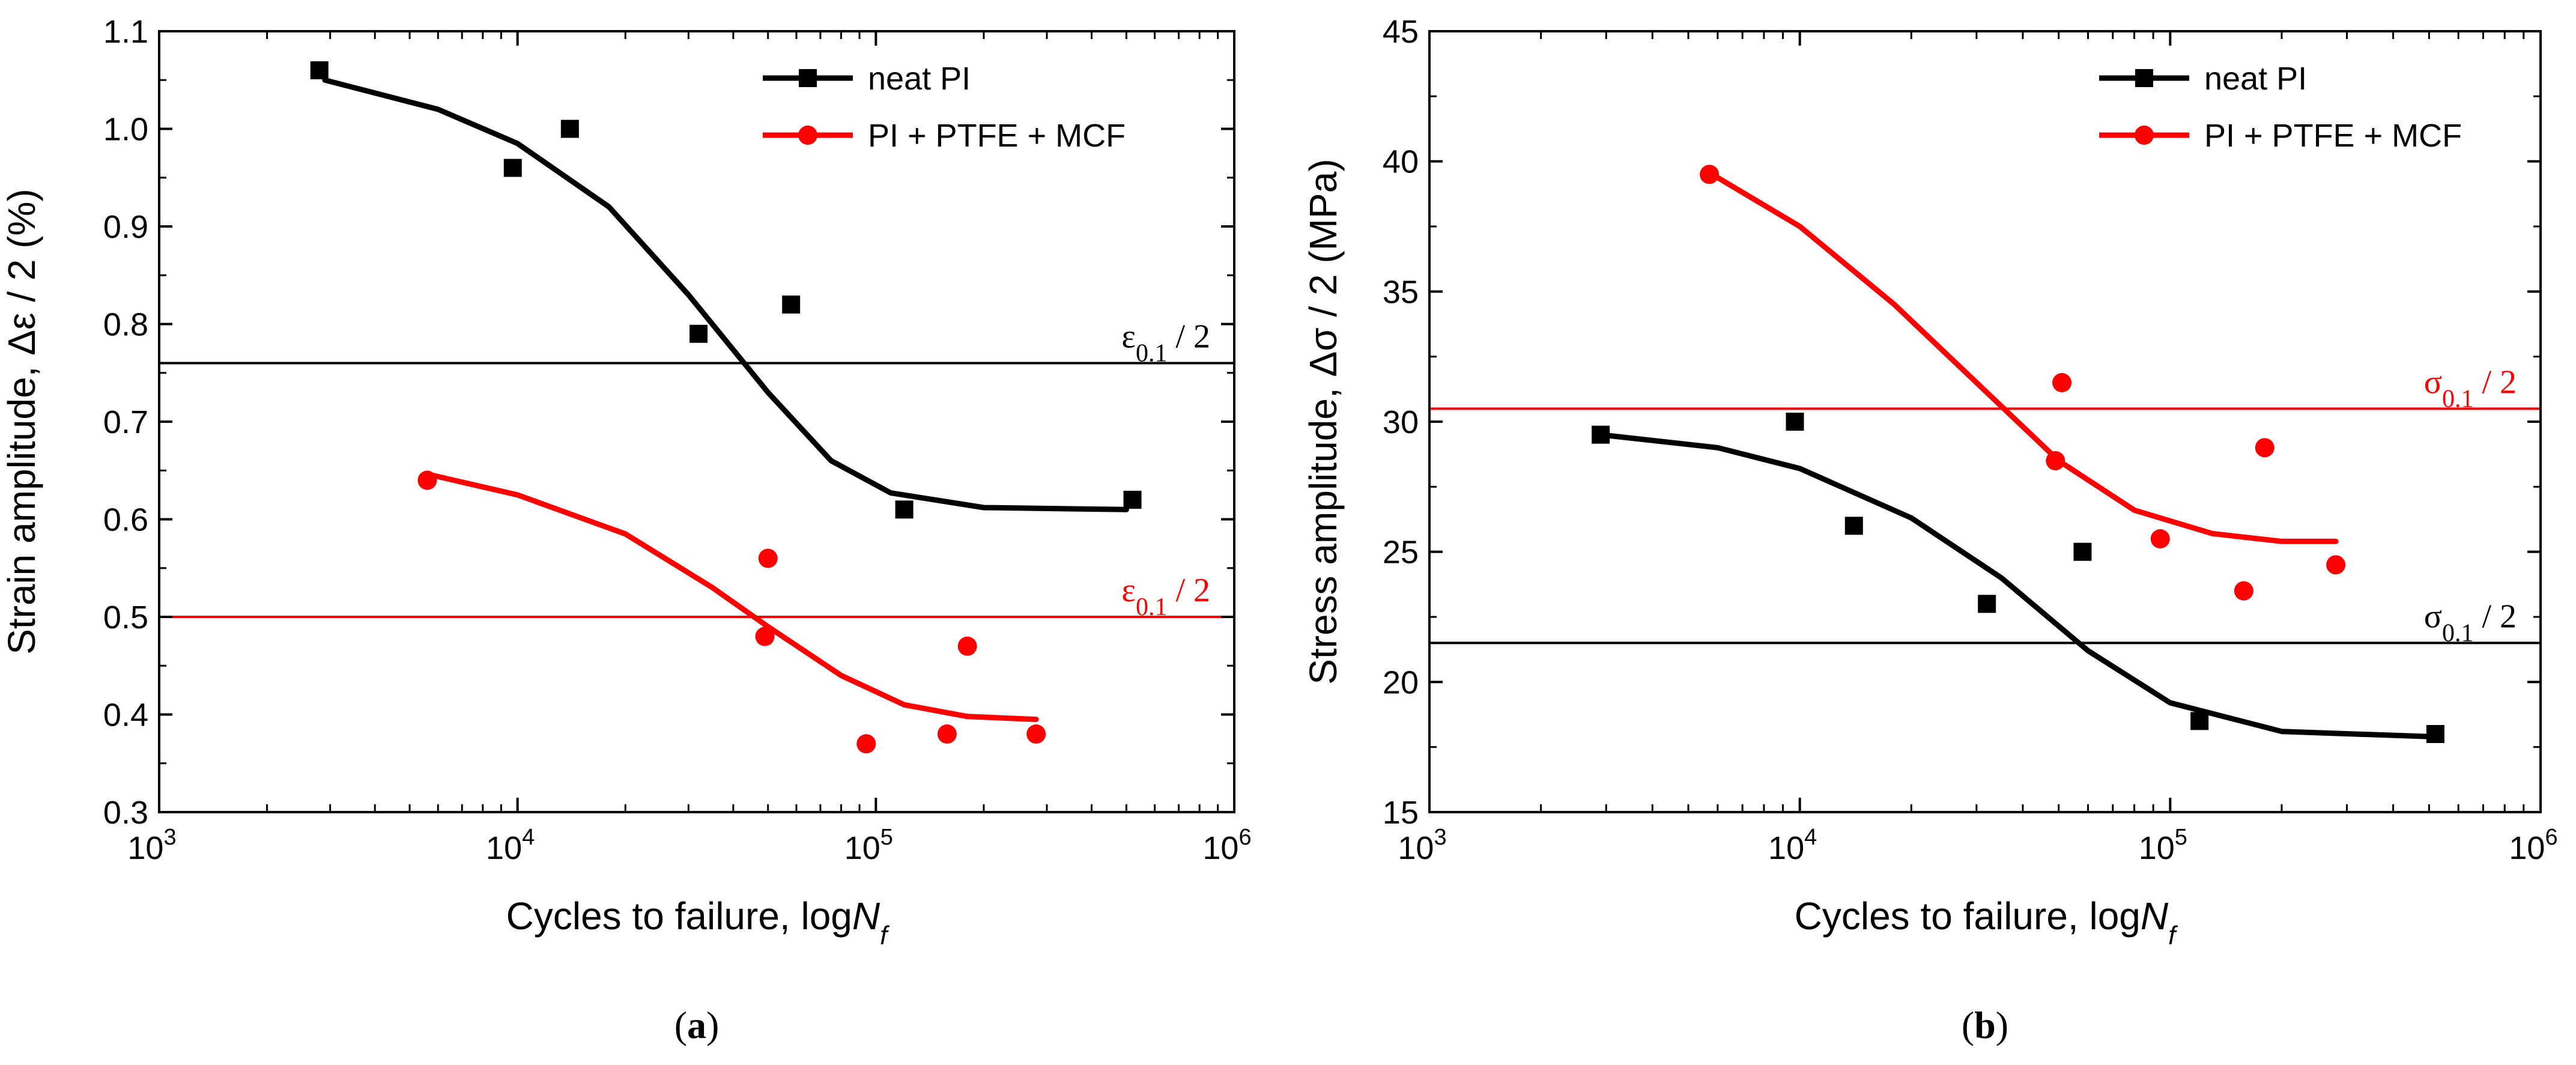  I want to click on x-axis-title-N: N, so click(2155, 916).